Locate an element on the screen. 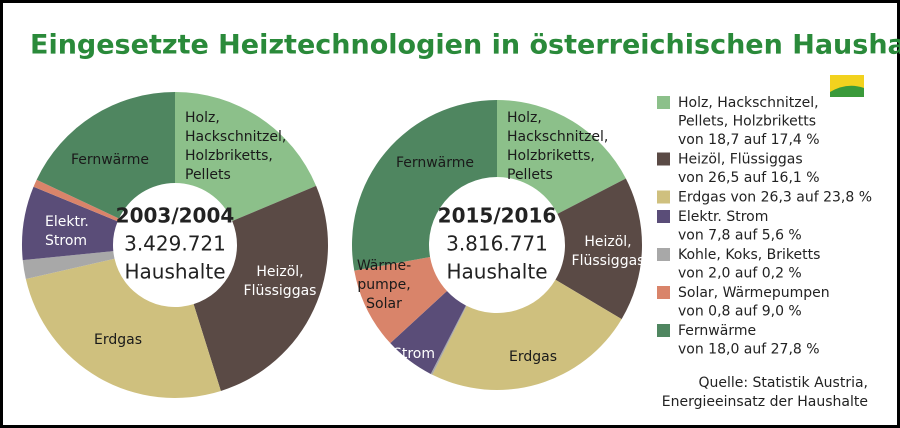  slice-label: pumpe, is located at coordinates (383, 285).